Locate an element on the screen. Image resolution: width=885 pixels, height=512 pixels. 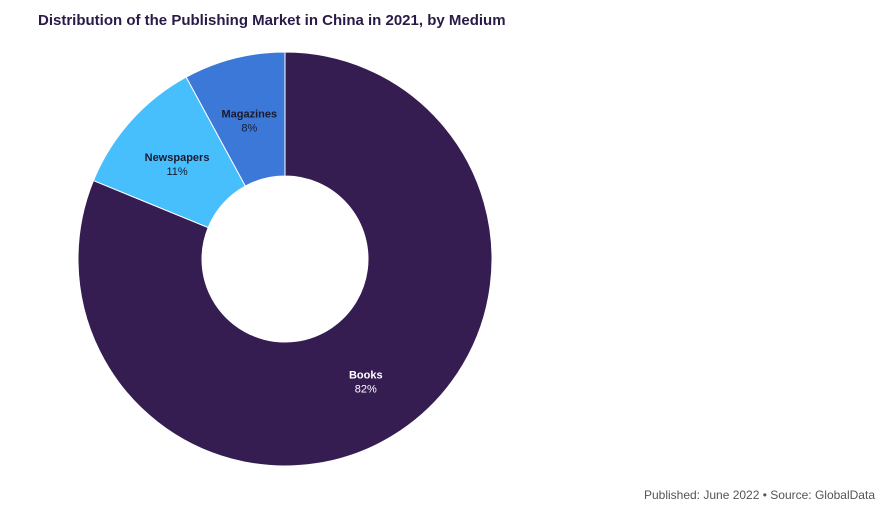
slice-value-newspapers: 11% is located at coordinates (176, 172).